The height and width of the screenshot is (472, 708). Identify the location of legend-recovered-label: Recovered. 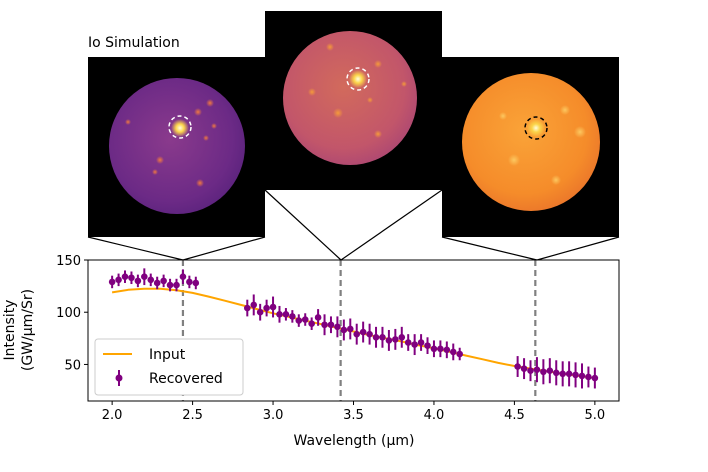
(186, 379).